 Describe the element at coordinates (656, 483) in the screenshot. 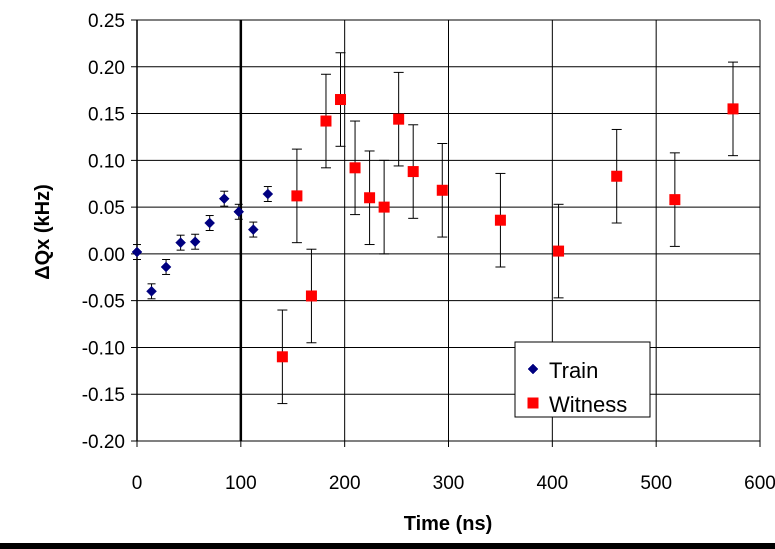

I see `x-tick-label: 500` at that location.